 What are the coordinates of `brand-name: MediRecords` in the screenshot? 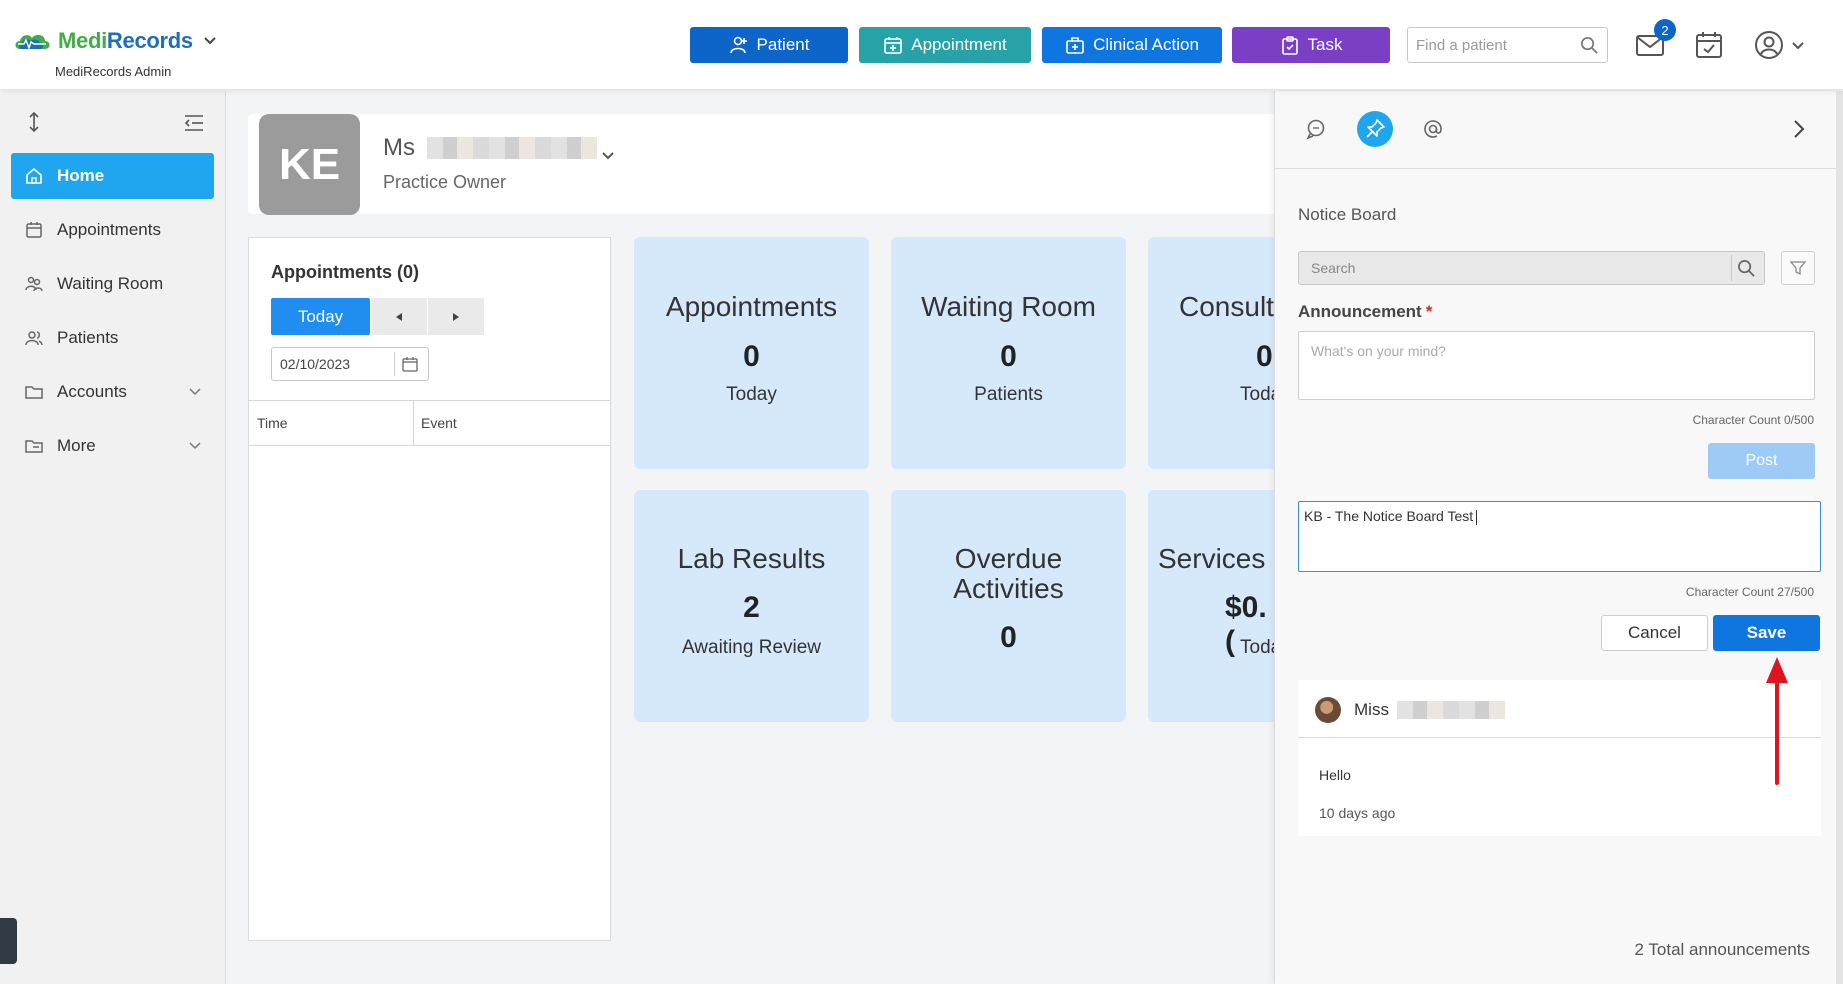 It's located at (125, 41).